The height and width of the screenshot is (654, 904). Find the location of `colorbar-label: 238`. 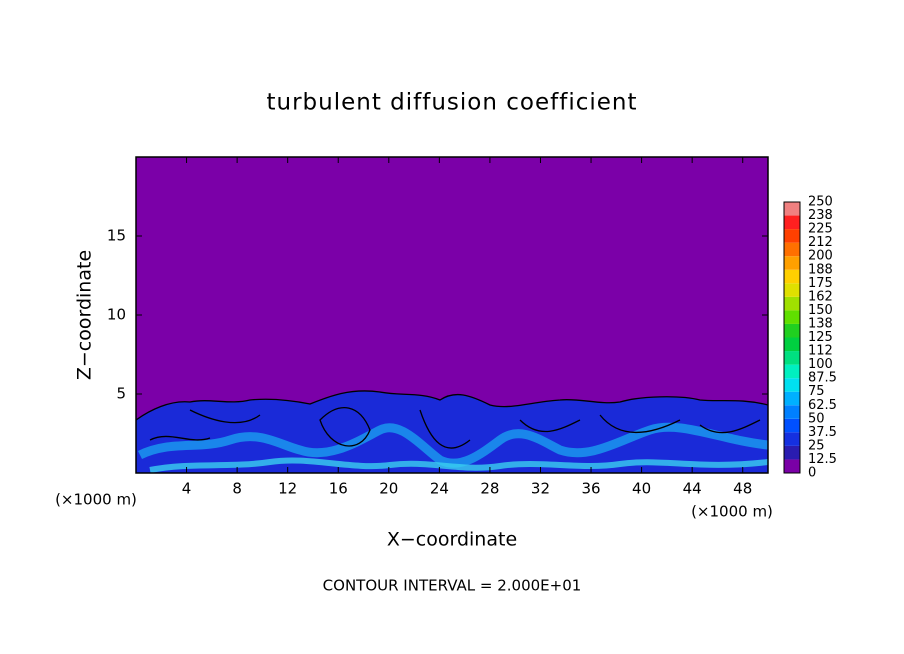

colorbar-label: 238 is located at coordinates (820, 215).